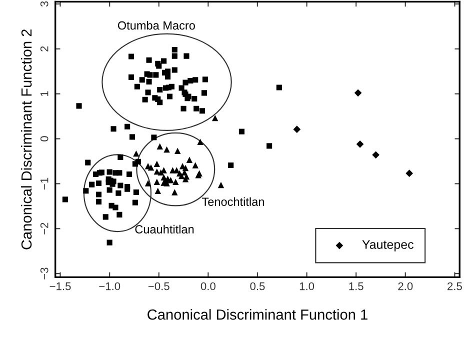 Image resolution: width=469 pixels, height=338 pixels. Describe the element at coordinates (44, 139) in the screenshot. I see `y-tick-label: 0` at that location.